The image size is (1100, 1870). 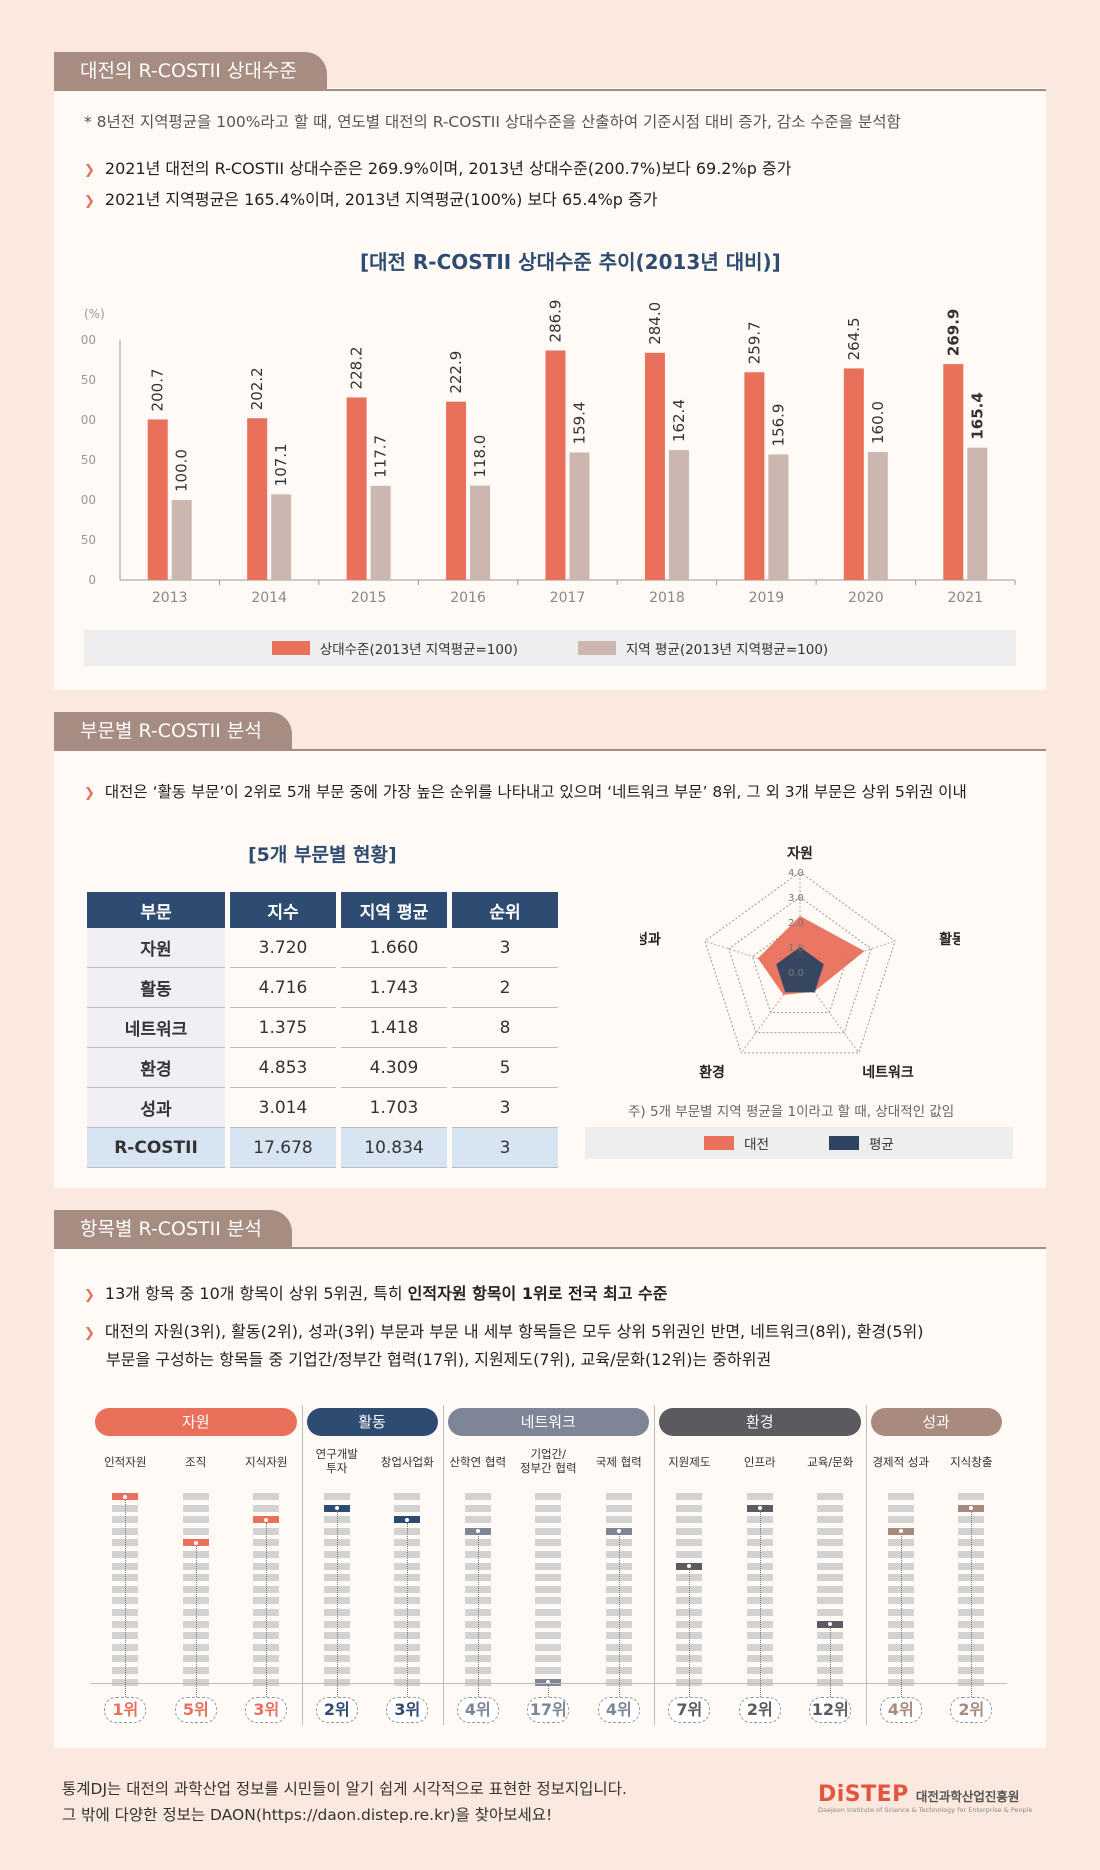 I want to click on item-label: 지식자원, so click(x=266, y=1462).